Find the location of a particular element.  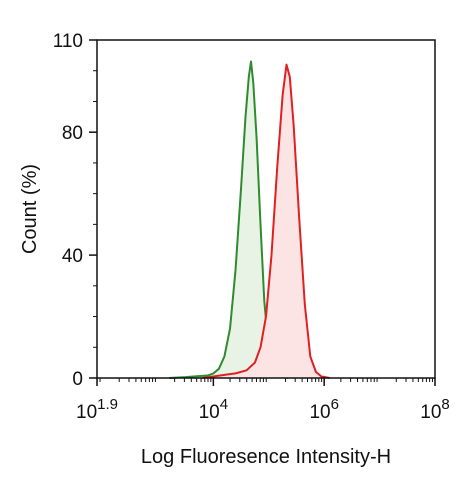

y-tick-label: 0 is located at coordinates (77, 379).